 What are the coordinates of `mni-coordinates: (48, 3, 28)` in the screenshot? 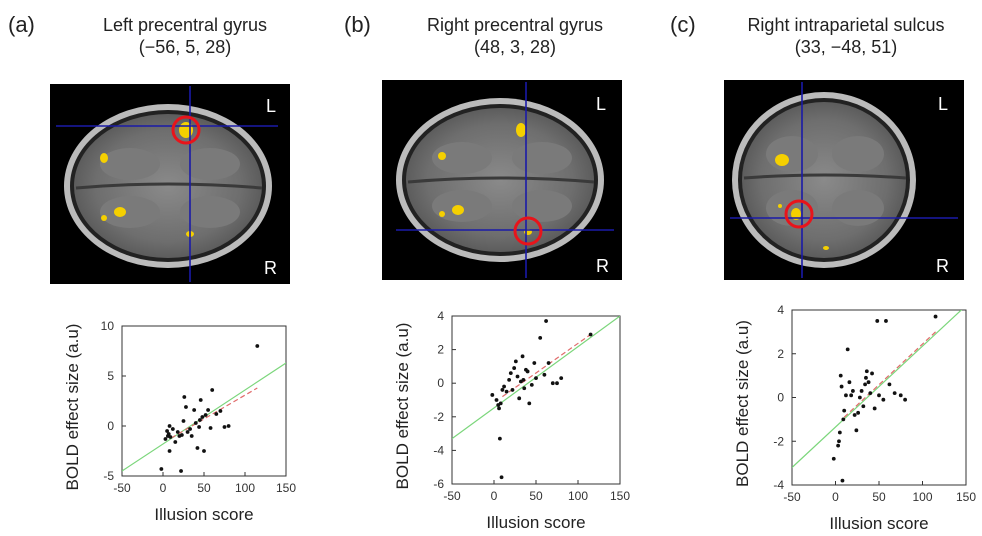 It's located at (515, 47).